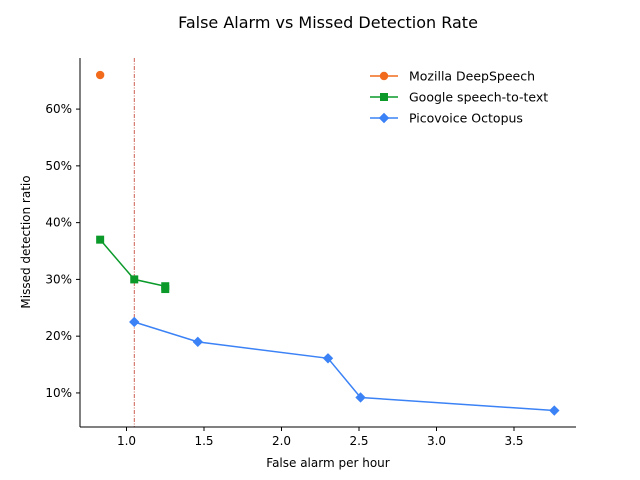  Describe the element at coordinates (328, 22) in the screenshot. I see `chart-title: False Alarm vs Missed Detection Rate` at that location.